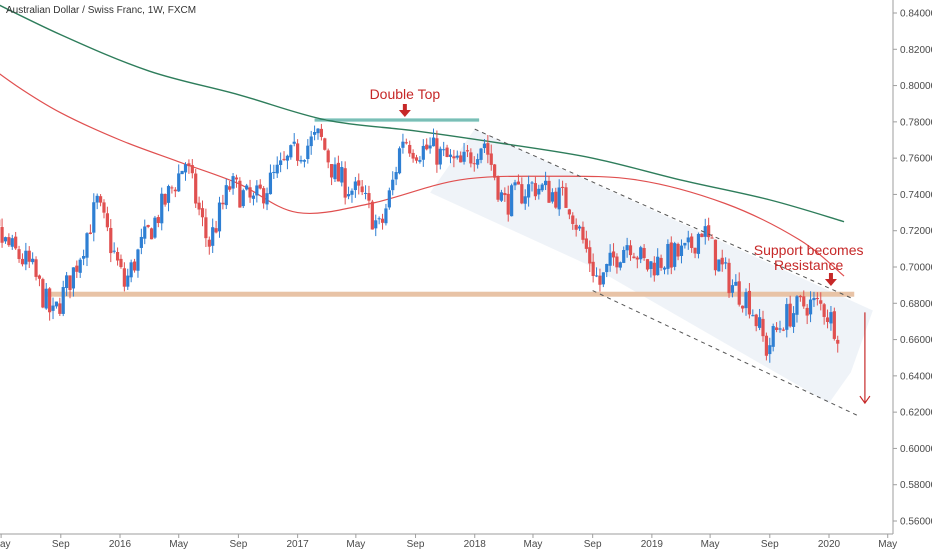 The height and width of the screenshot is (550, 932). Describe the element at coordinates (809, 250) in the screenshot. I see `support-label-line1: Support becomes` at that location.